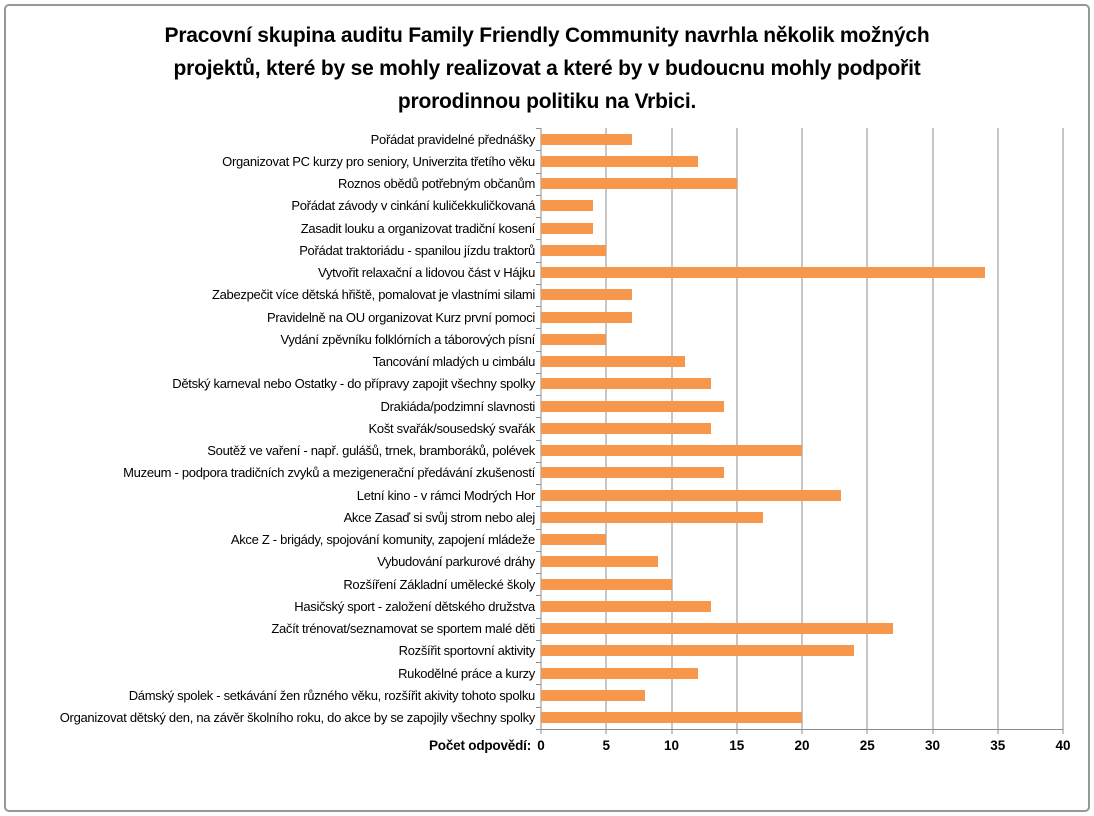 The width and height of the screenshot is (1094, 816). Describe the element at coordinates (737, 745) in the screenshot. I see `x-tick-label: 15` at that location.